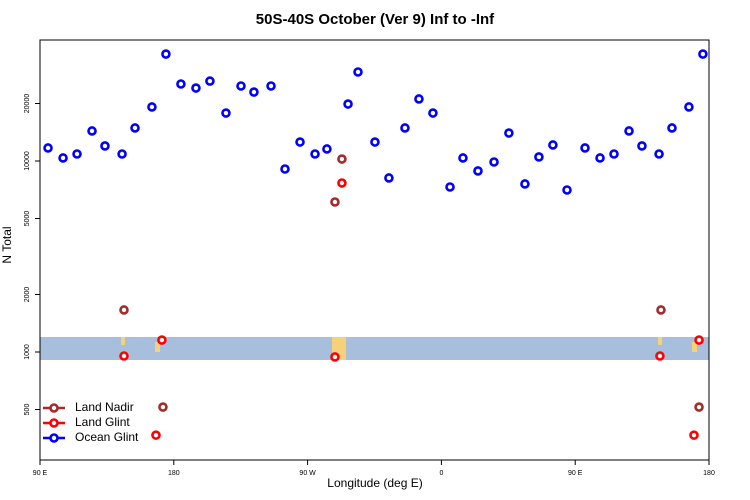 The height and width of the screenshot is (500, 750). What do you see at coordinates (27, 104) in the screenshot?
I see `y-tick-label: 20000` at bounding box center [27, 104].